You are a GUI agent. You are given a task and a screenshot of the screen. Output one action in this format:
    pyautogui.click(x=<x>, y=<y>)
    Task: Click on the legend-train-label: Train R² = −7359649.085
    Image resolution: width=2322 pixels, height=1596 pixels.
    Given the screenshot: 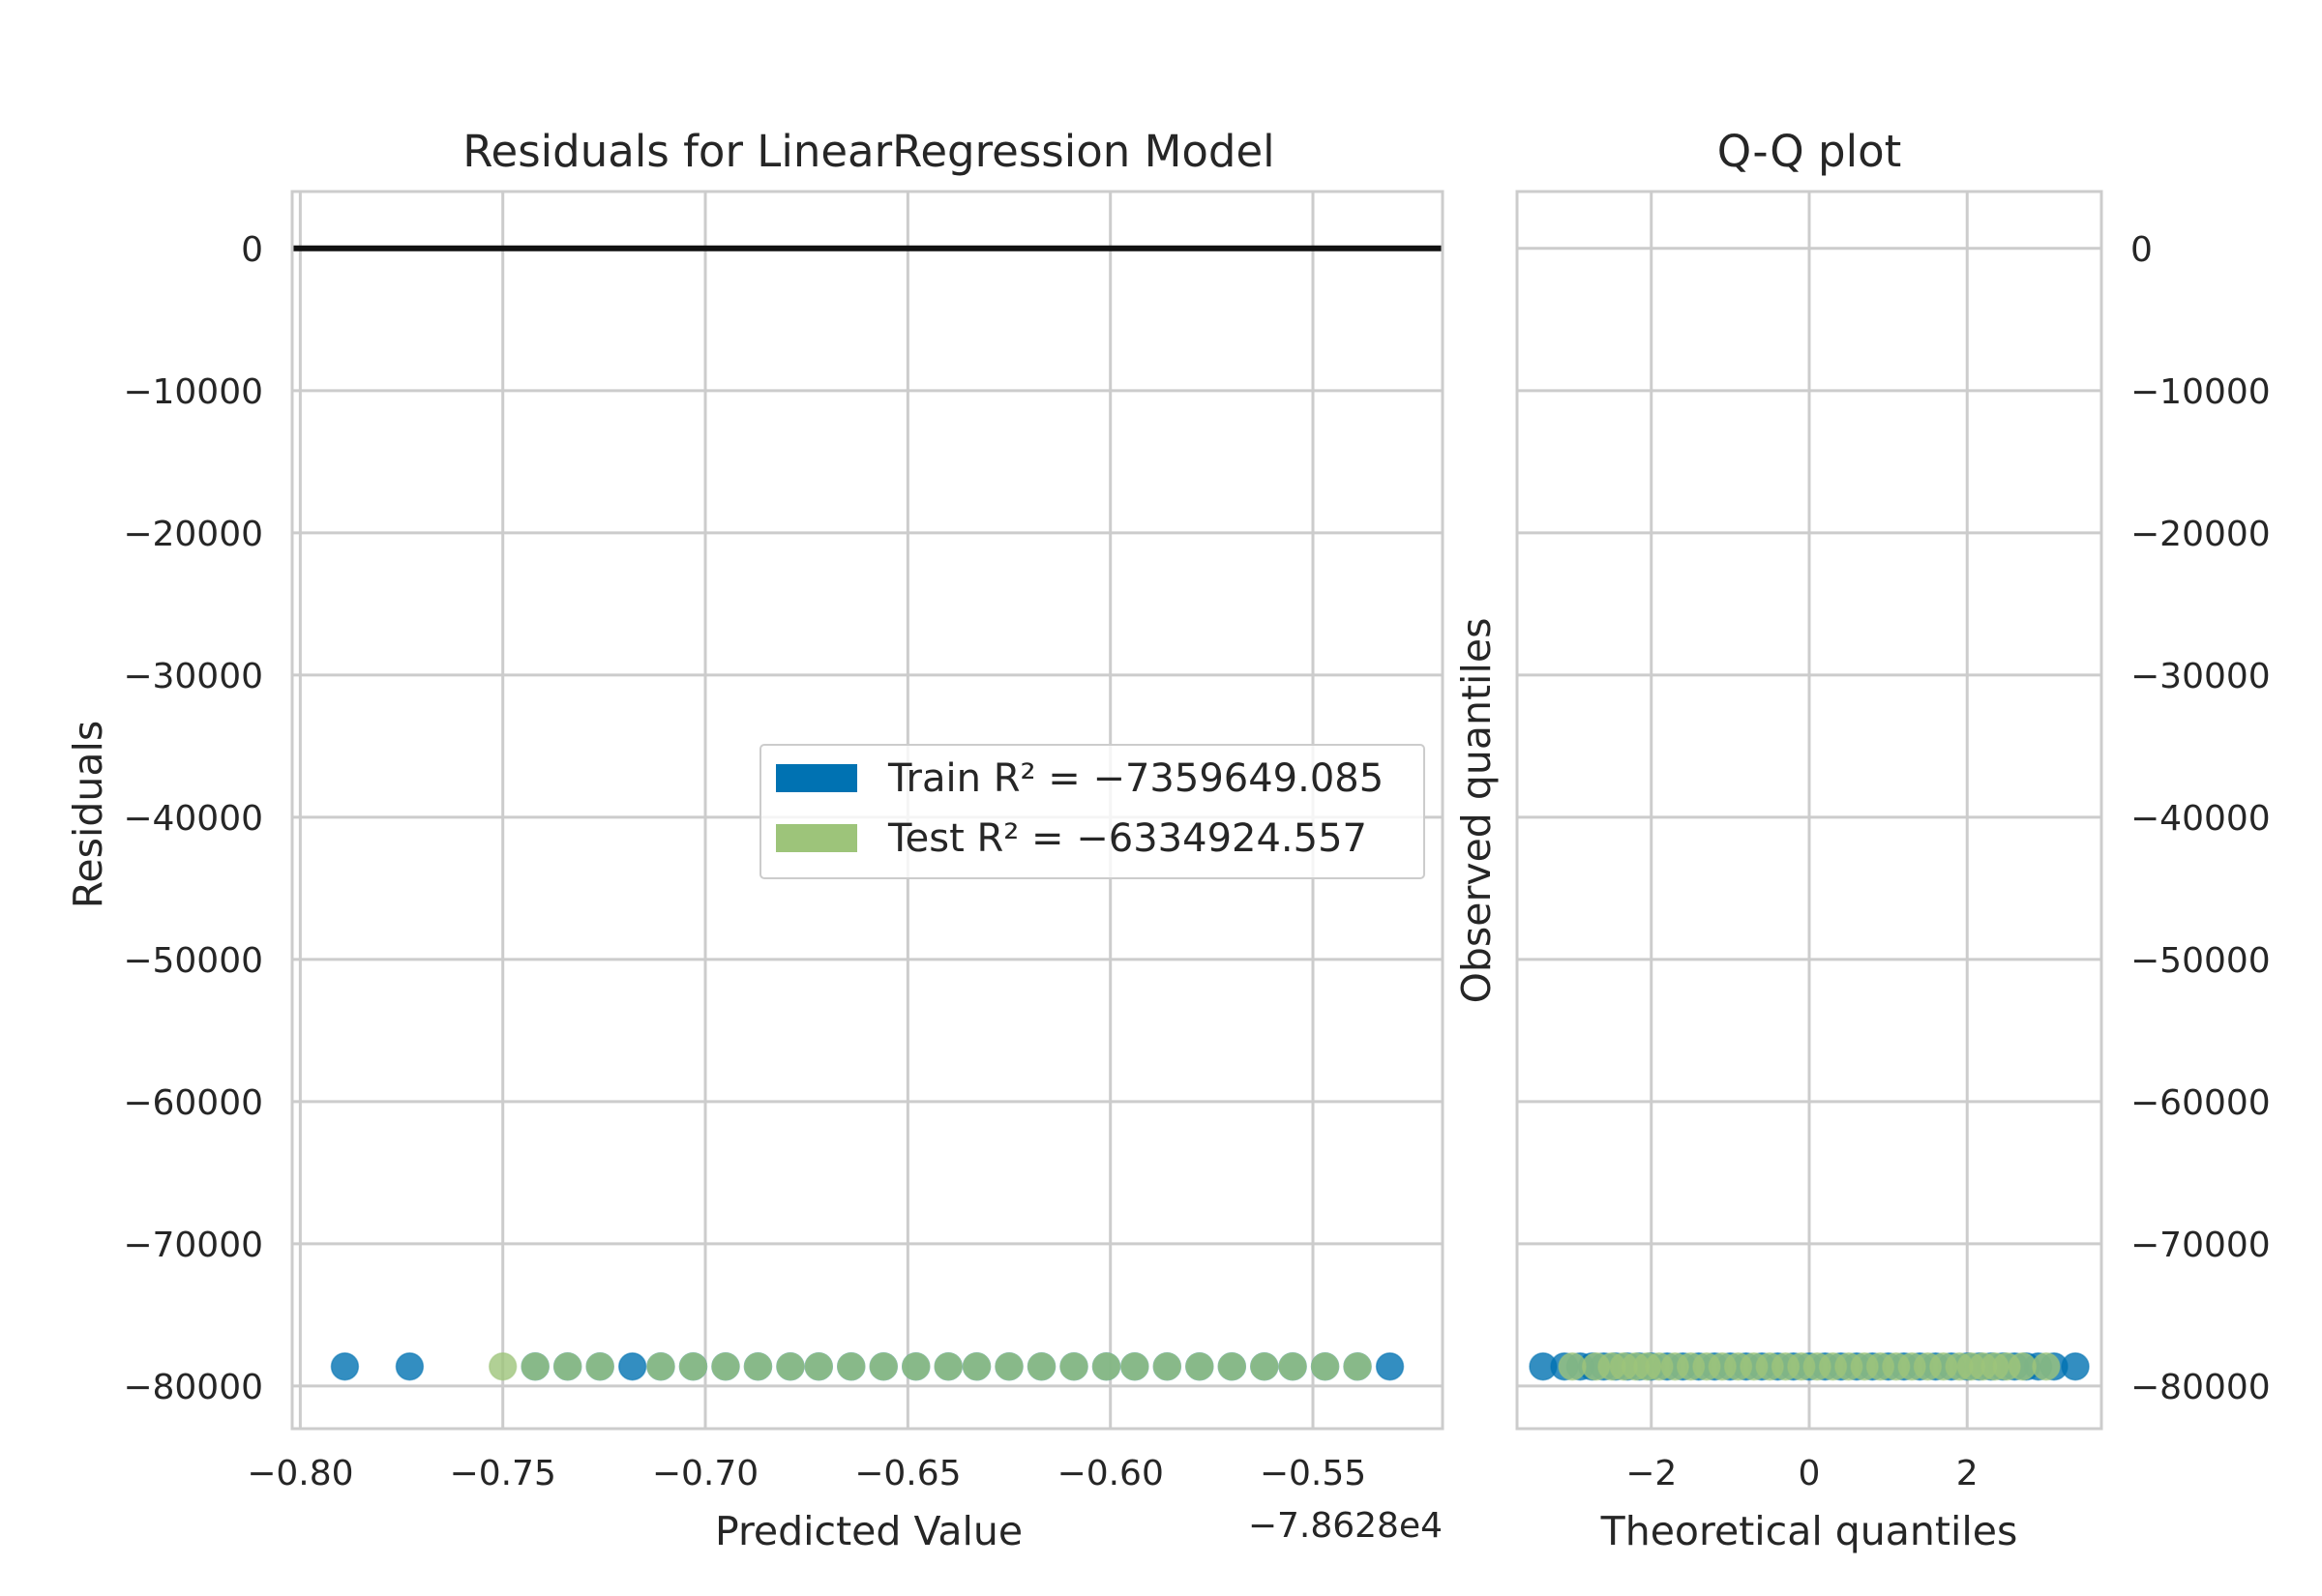 What is the action you would take?
    pyautogui.click(x=1135, y=778)
    